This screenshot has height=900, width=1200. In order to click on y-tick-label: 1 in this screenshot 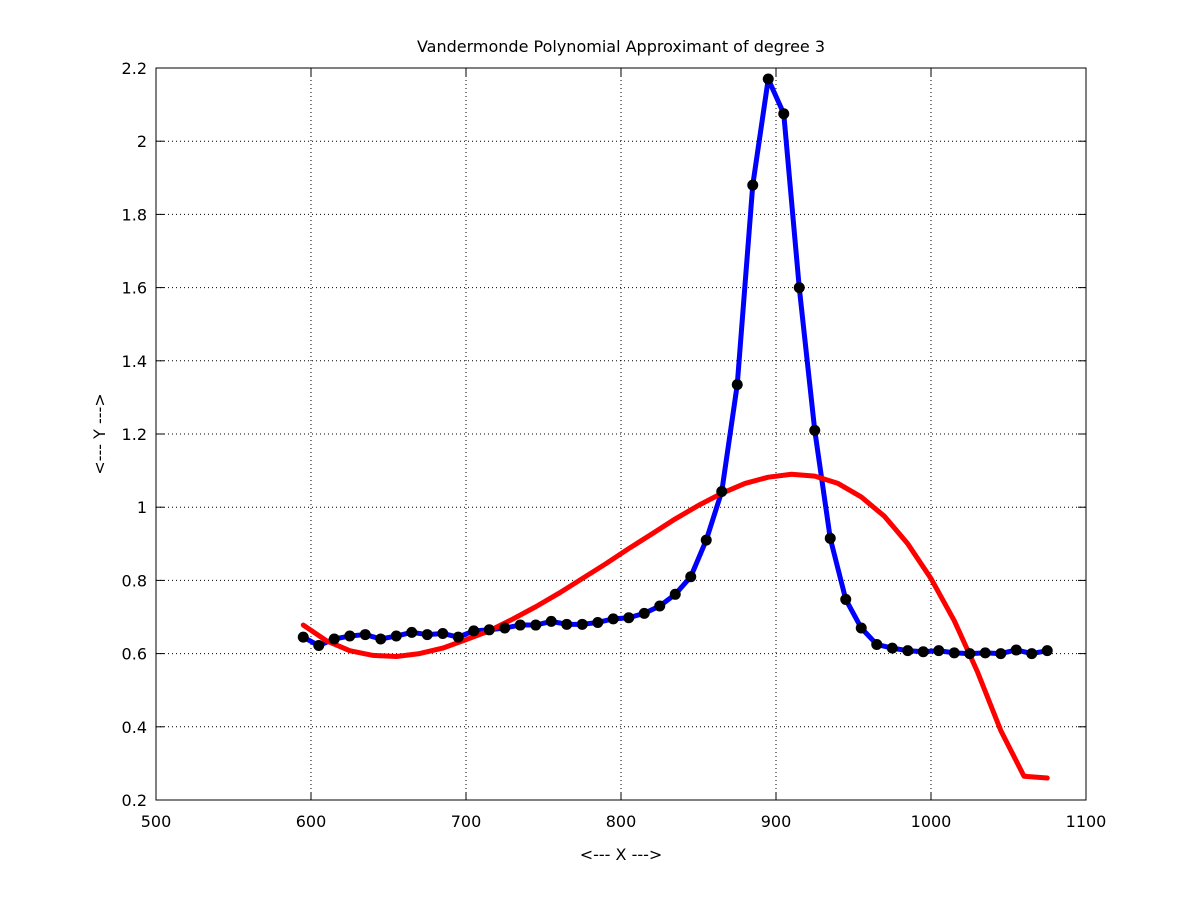, I will do `click(142, 507)`.